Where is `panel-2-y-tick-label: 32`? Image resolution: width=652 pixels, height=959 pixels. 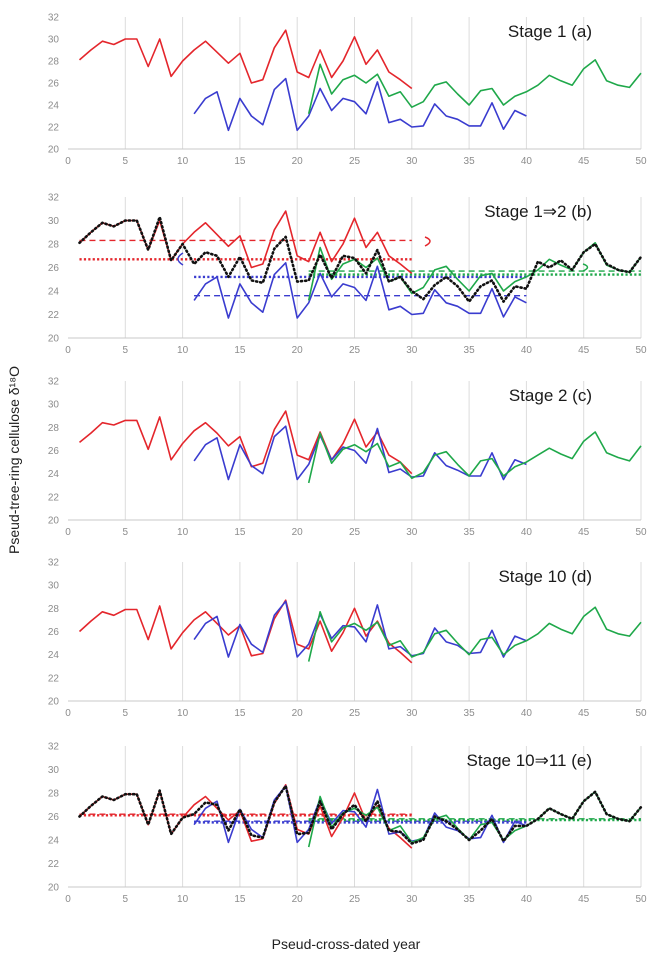
panel-2-y-tick-label: 32 is located at coordinates (54, 198).